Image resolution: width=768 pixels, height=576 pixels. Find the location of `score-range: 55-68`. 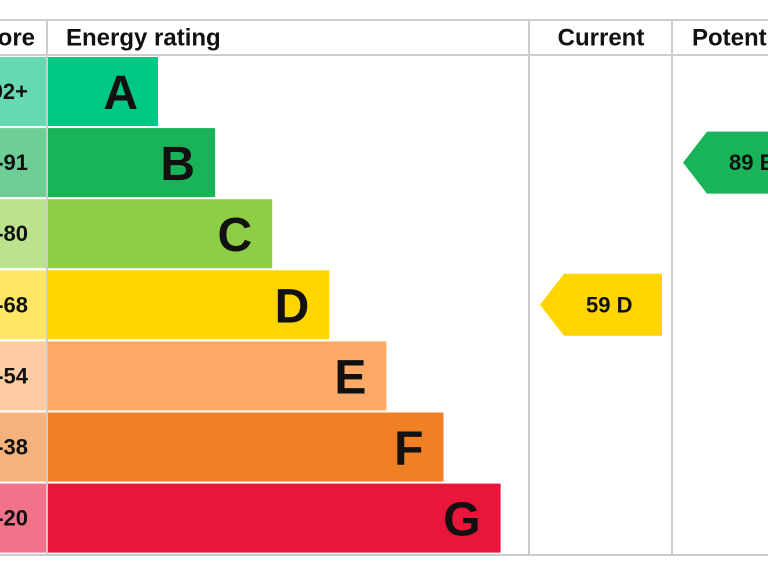

score-range: 55-68 is located at coordinates (14, 304).